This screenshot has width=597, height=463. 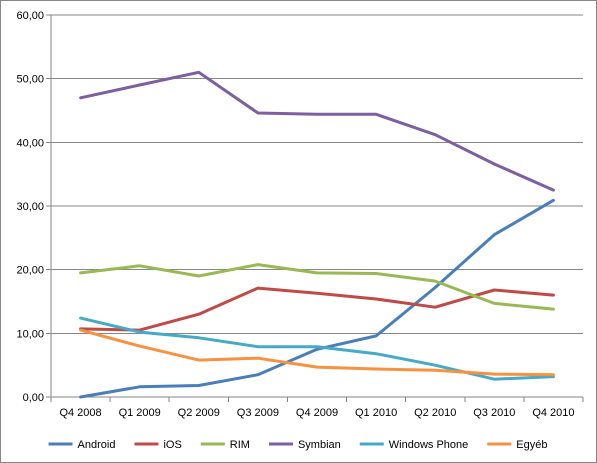 I want to click on series-line-egy-b, so click(x=317, y=352).